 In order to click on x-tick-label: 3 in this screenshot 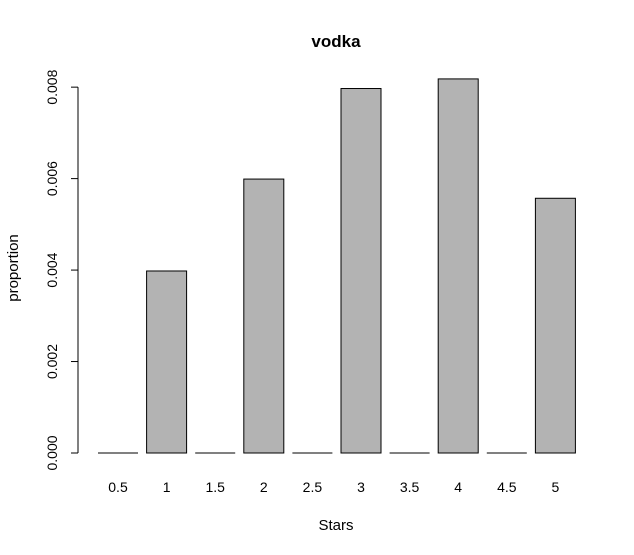, I will do `click(361, 487)`.